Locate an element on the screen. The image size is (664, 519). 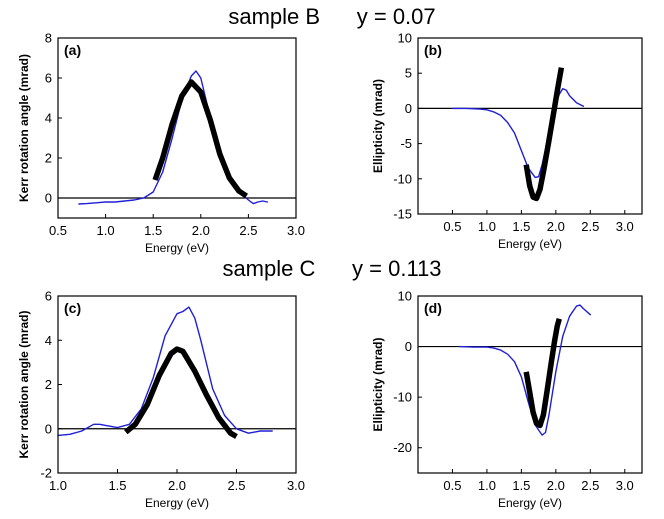
y-tick-label-a: 8 is located at coordinates (48, 38).